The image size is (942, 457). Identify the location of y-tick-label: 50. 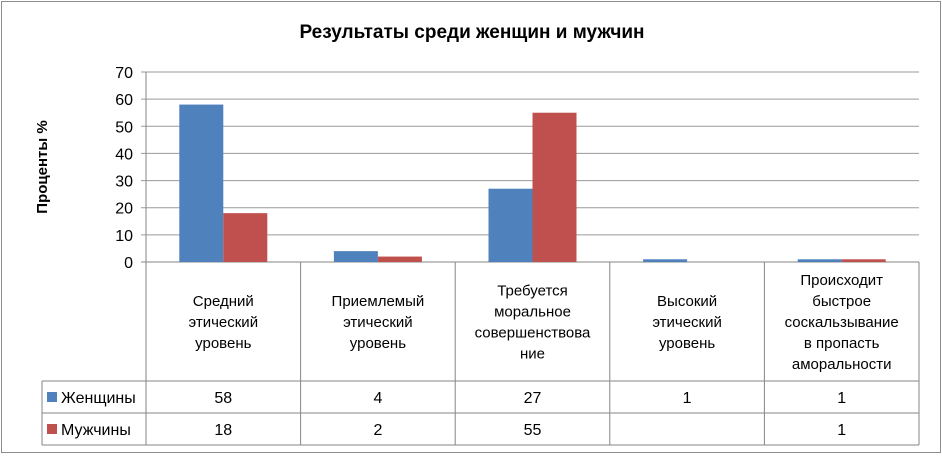
(124, 127).